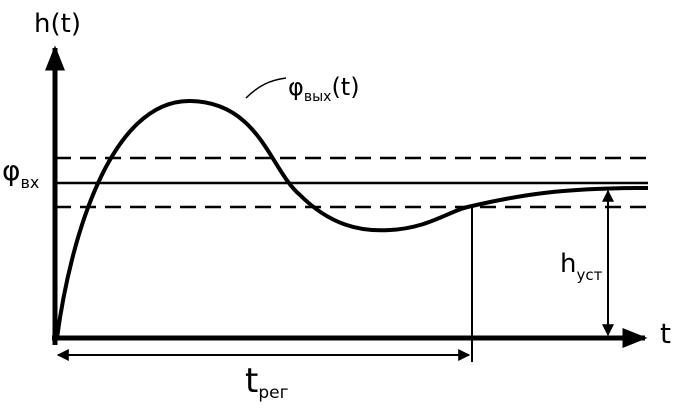 This screenshot has width=674, height=410. Describe the element at coordinates (345, 87) in the screenshot. I see `suffix: (t)` at that location.